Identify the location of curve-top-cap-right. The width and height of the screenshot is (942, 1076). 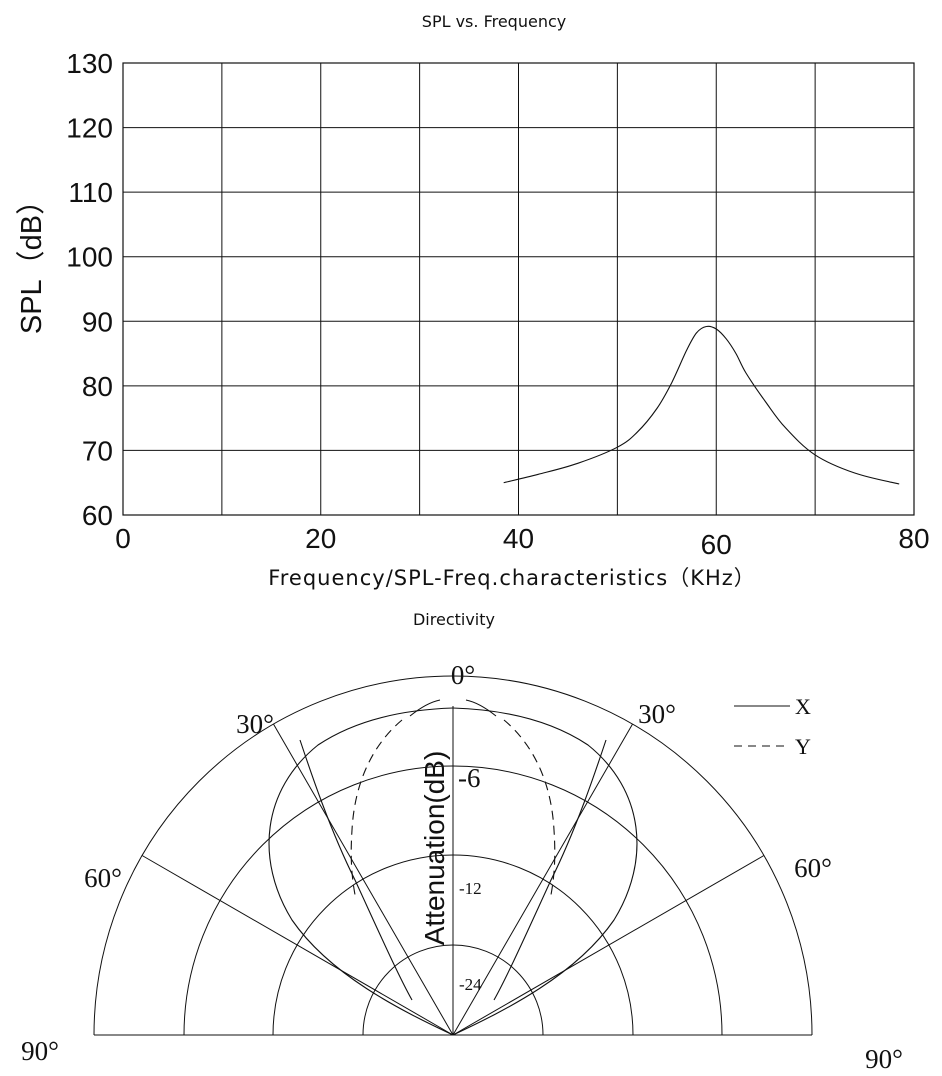
(481, 708).